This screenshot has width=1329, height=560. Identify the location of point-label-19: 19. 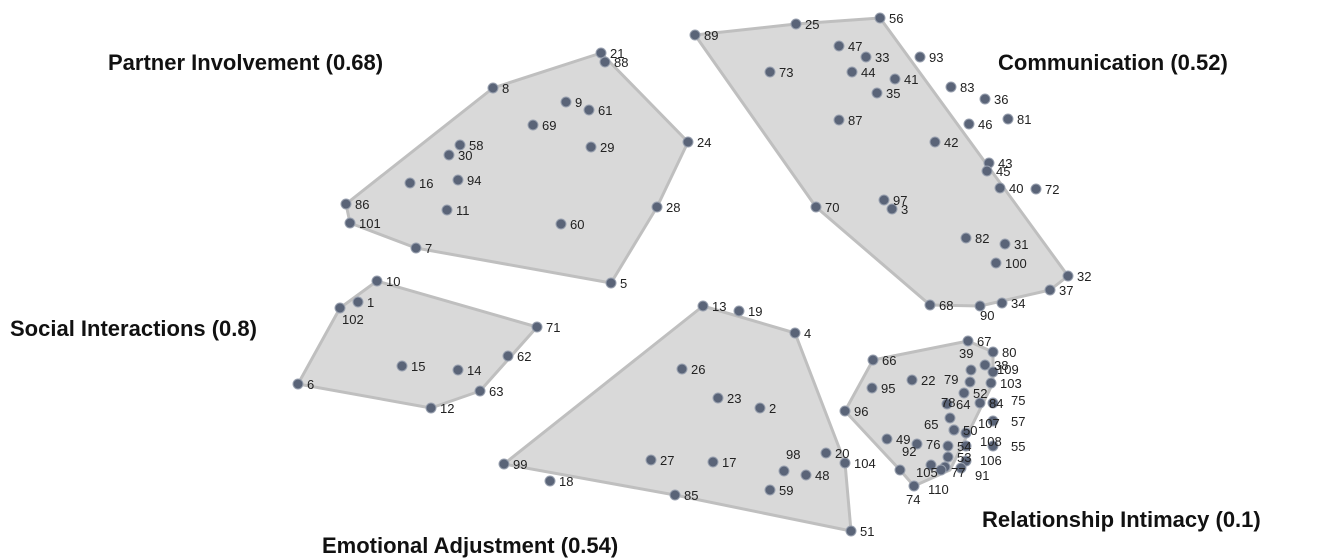
(755, 311).